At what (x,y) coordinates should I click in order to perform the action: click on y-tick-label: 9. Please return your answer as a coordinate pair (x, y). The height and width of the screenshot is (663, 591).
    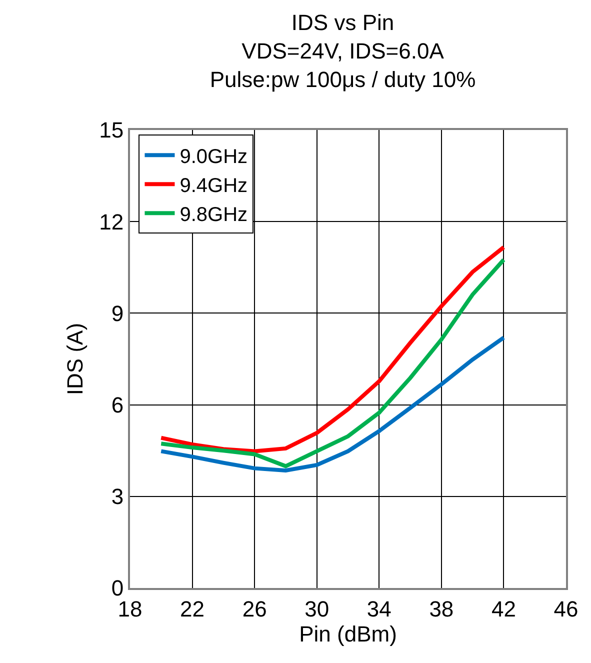
    Looking at the image, I should click on (117, 313).